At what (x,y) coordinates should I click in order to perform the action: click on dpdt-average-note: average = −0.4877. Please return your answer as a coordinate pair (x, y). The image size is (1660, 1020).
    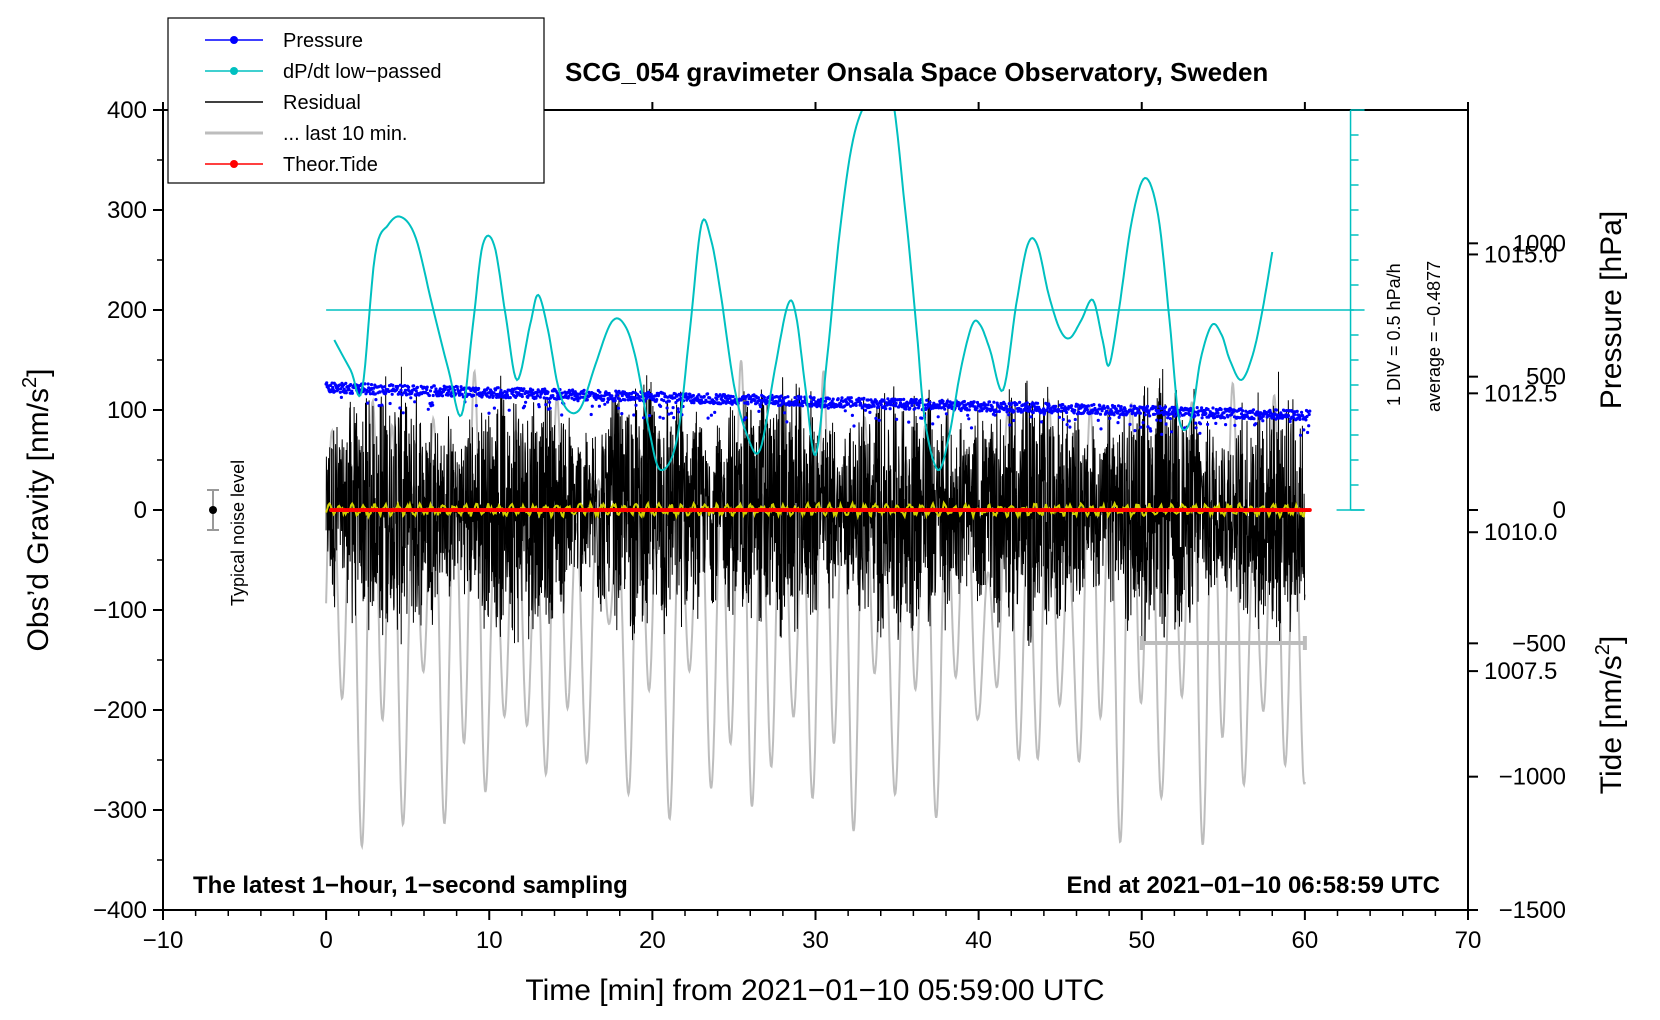
    Looking at the image, I should click on (1434, 336).